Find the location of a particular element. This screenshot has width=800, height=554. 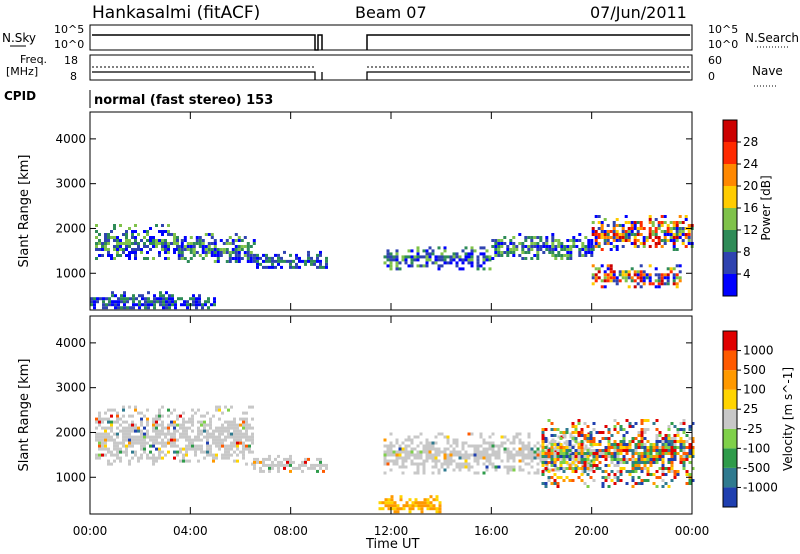

echo-region is located at coordinates (437, 258).